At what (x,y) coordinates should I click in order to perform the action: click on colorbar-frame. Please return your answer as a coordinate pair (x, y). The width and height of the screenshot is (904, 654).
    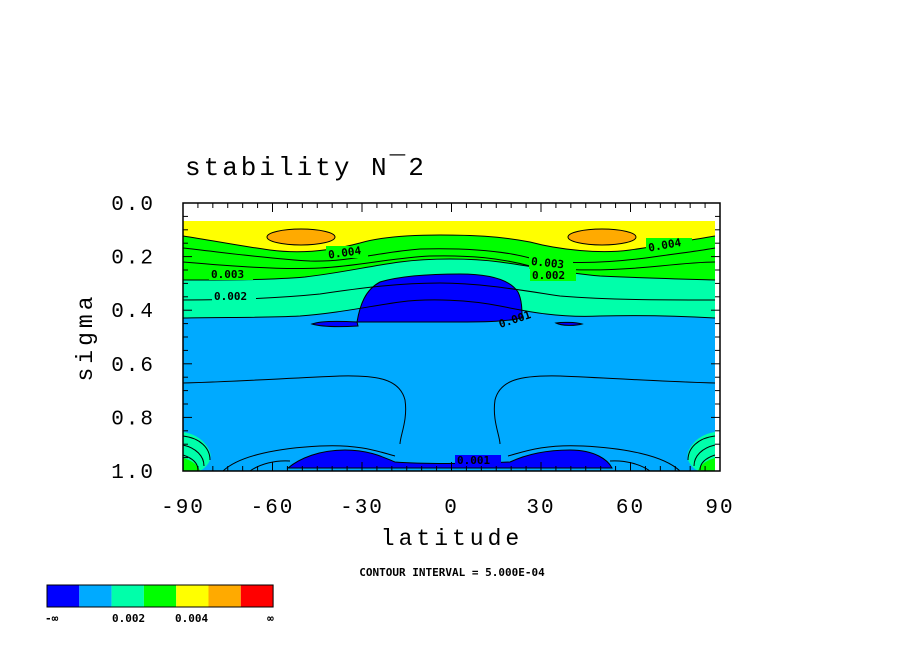
    Looking at the image, I should click on (160, 596).